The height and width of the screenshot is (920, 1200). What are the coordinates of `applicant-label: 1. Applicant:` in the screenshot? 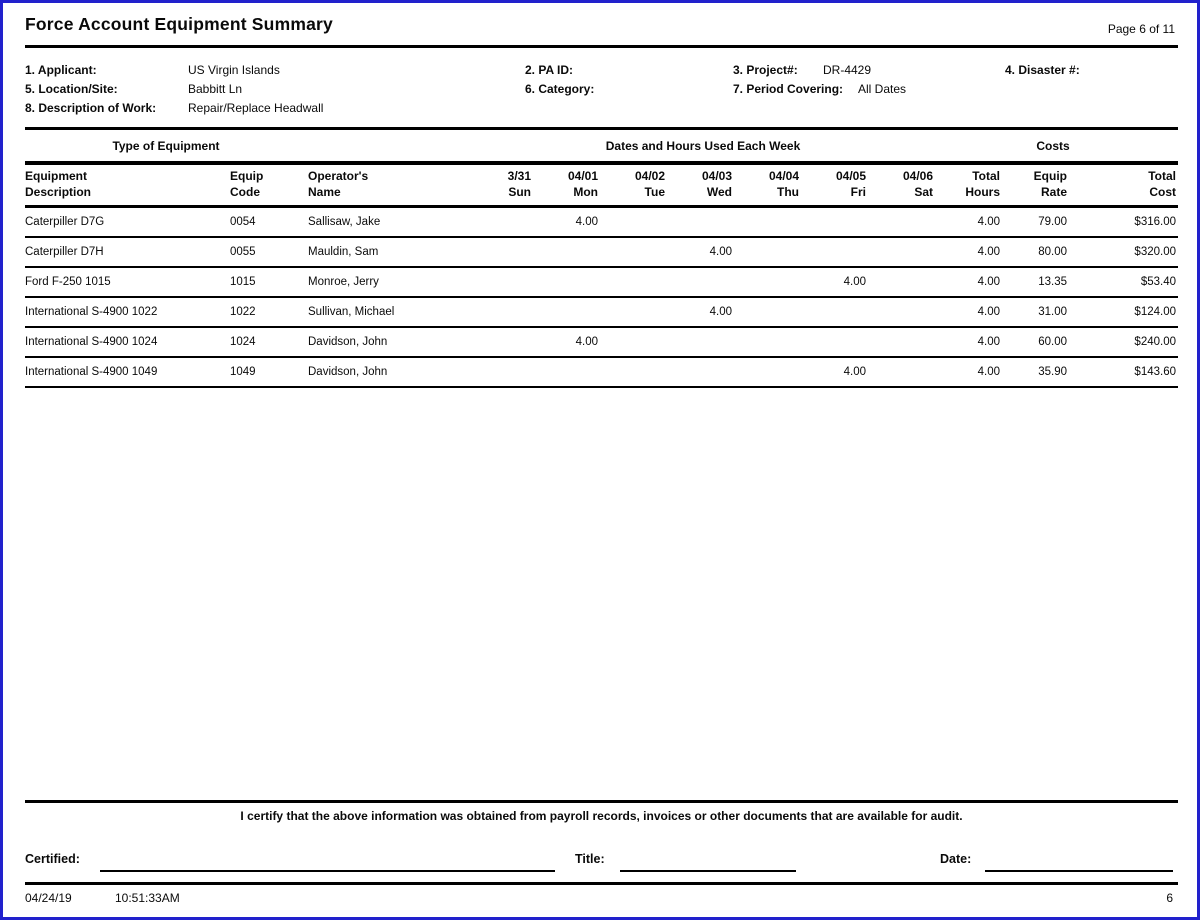 It's located at (61, 70).